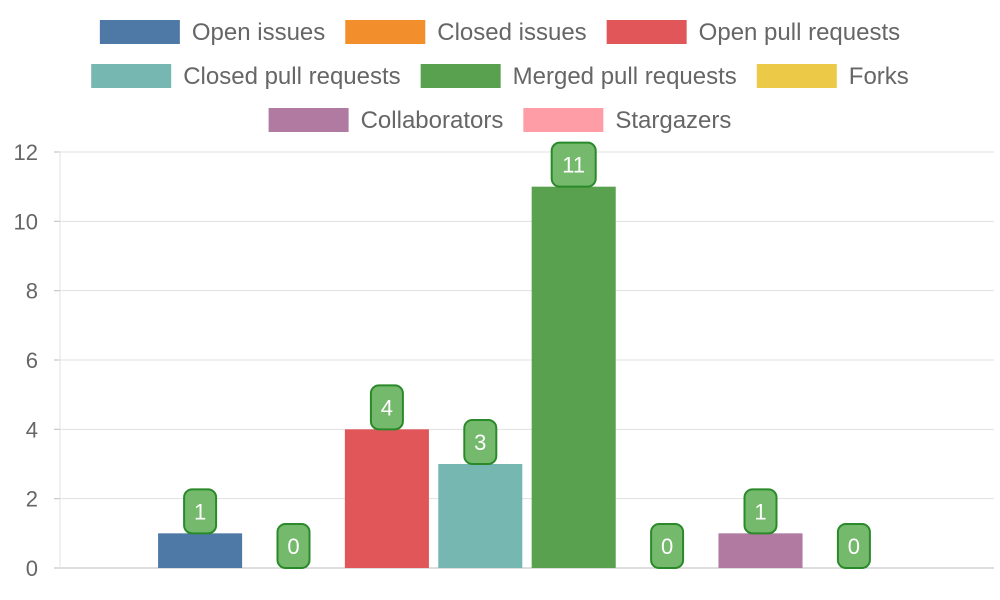  I want to click on data-label: 11, so click(573, 164).